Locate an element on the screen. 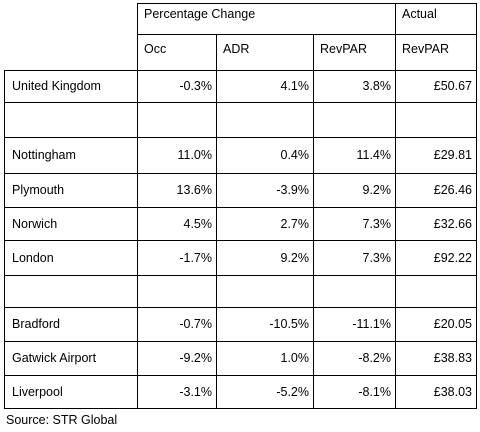  cell-occ: -9.2% is located at coordinates (195, 358).